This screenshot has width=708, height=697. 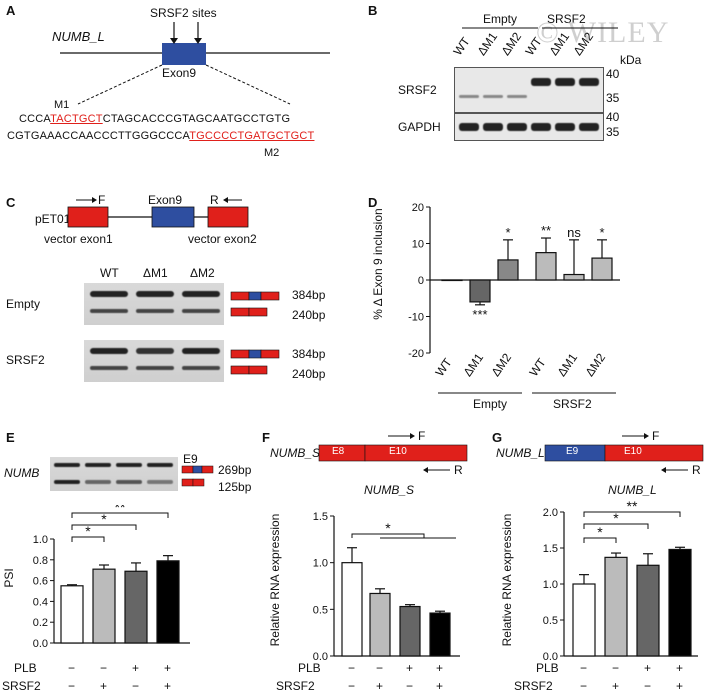 I want to click on size-240-empty: 240bp, so click(x=309, y=315).